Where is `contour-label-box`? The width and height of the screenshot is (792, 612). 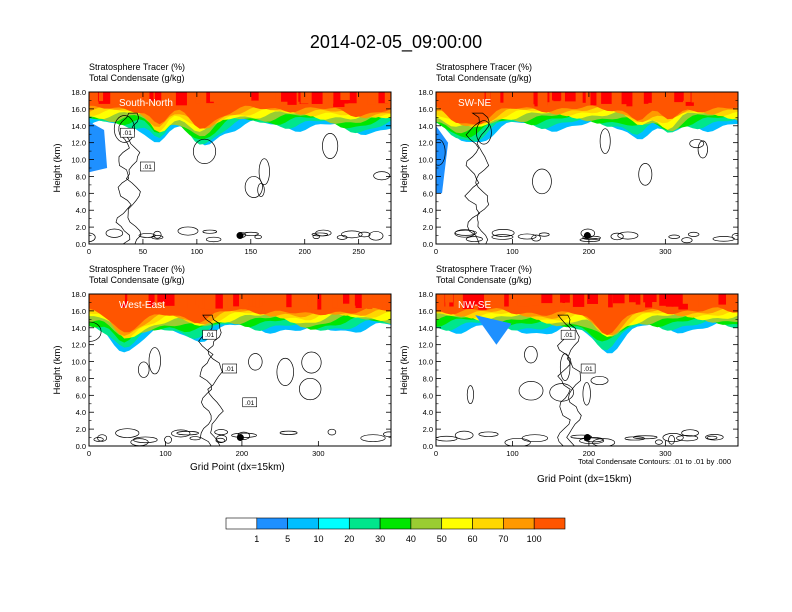 contour-label-box is located at coordinates (249, 402).